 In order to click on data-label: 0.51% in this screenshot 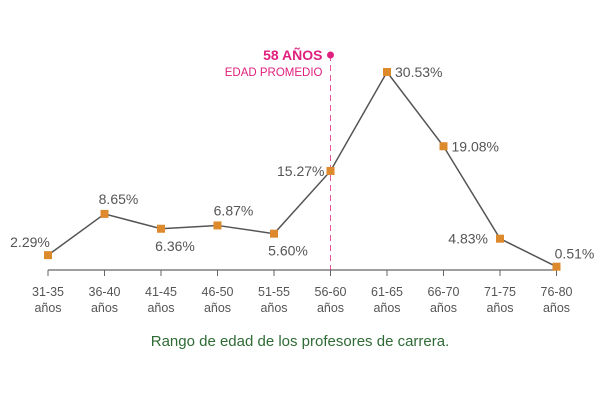, I will do `click(575, 254)`.